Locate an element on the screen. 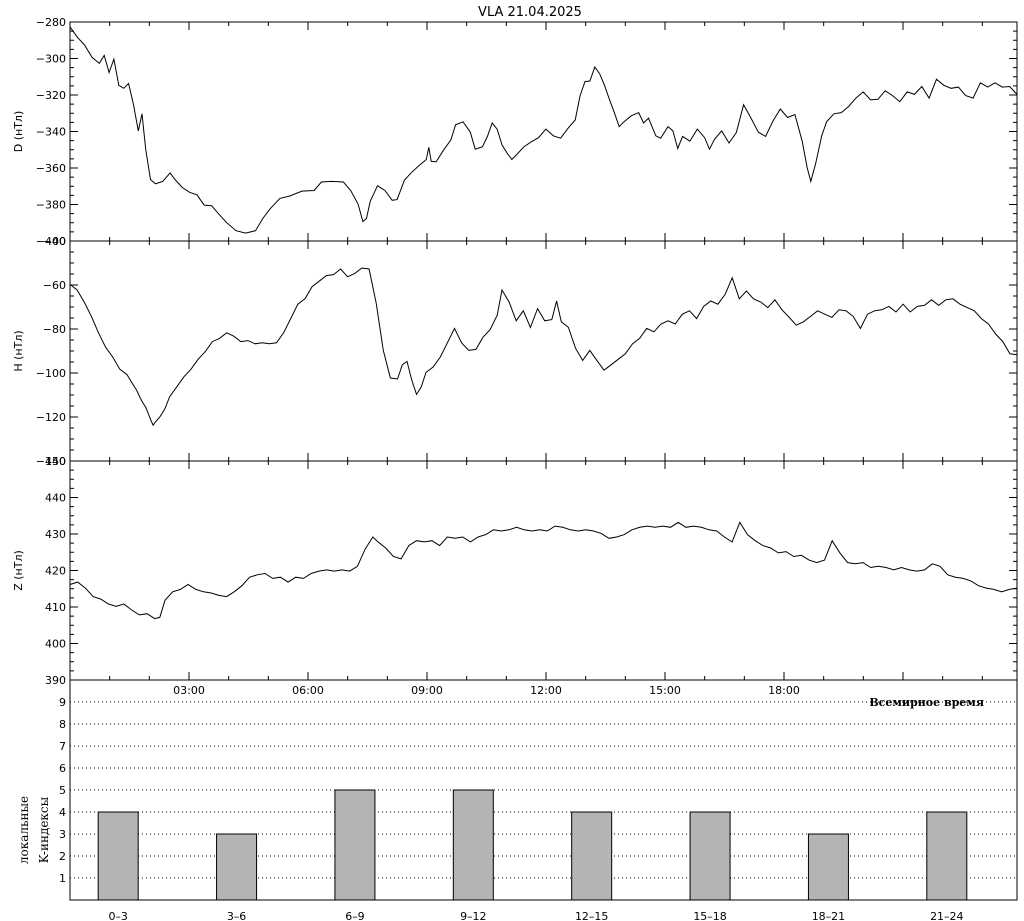 This screenshot has width=1024, height=921. k-tick-label: 1 is located at coordinates (62, 878).